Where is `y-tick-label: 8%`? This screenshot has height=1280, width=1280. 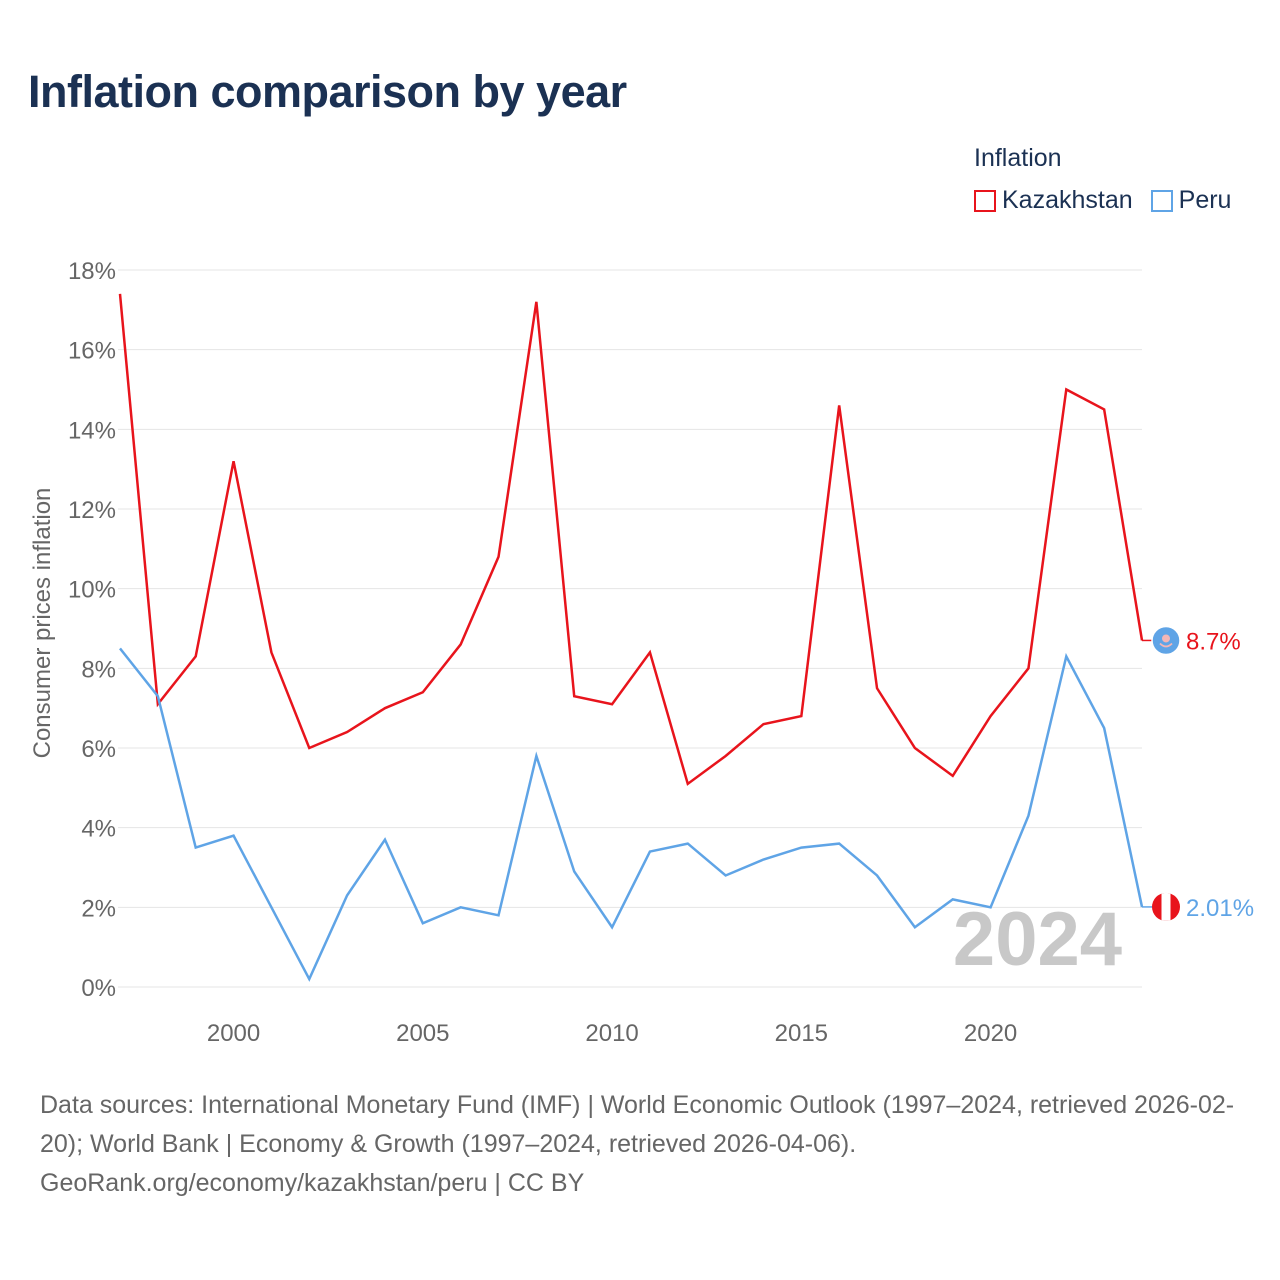
y-tick-label: 8% is located at coordinates (98, 669).